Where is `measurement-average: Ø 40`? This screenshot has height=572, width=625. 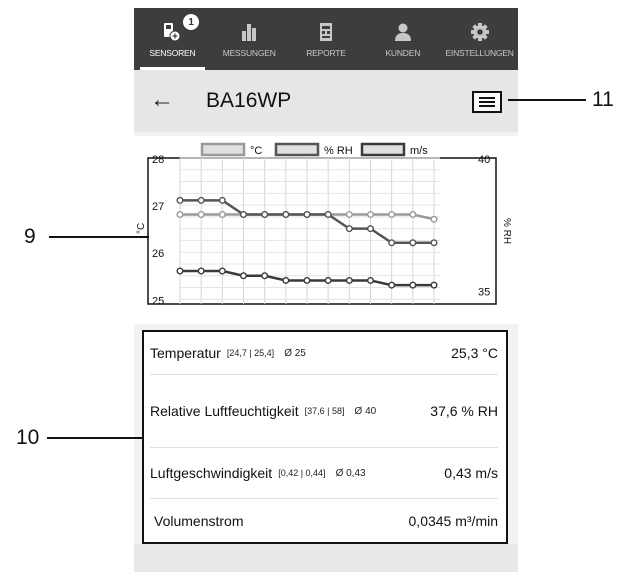 measurement-average: Ø 40 is located at coordinates (365, 411).